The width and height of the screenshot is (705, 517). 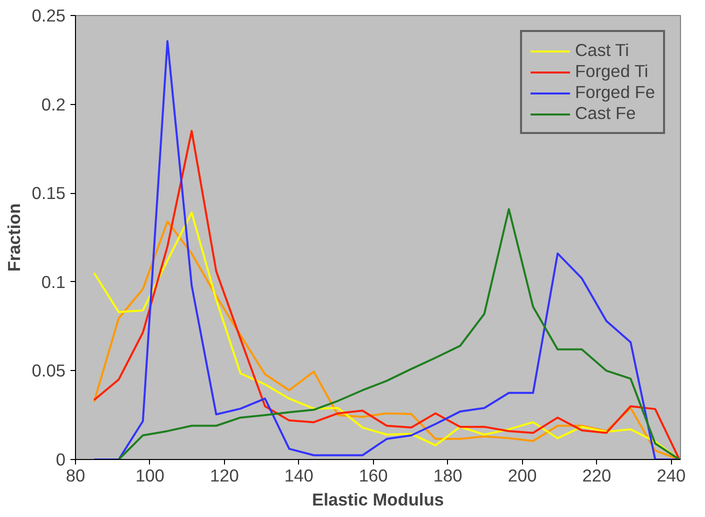 What do you see at coordinates (597, 476) in the screenshot?
I see `x-tick-label: 220` at bounding box center [597, 476].